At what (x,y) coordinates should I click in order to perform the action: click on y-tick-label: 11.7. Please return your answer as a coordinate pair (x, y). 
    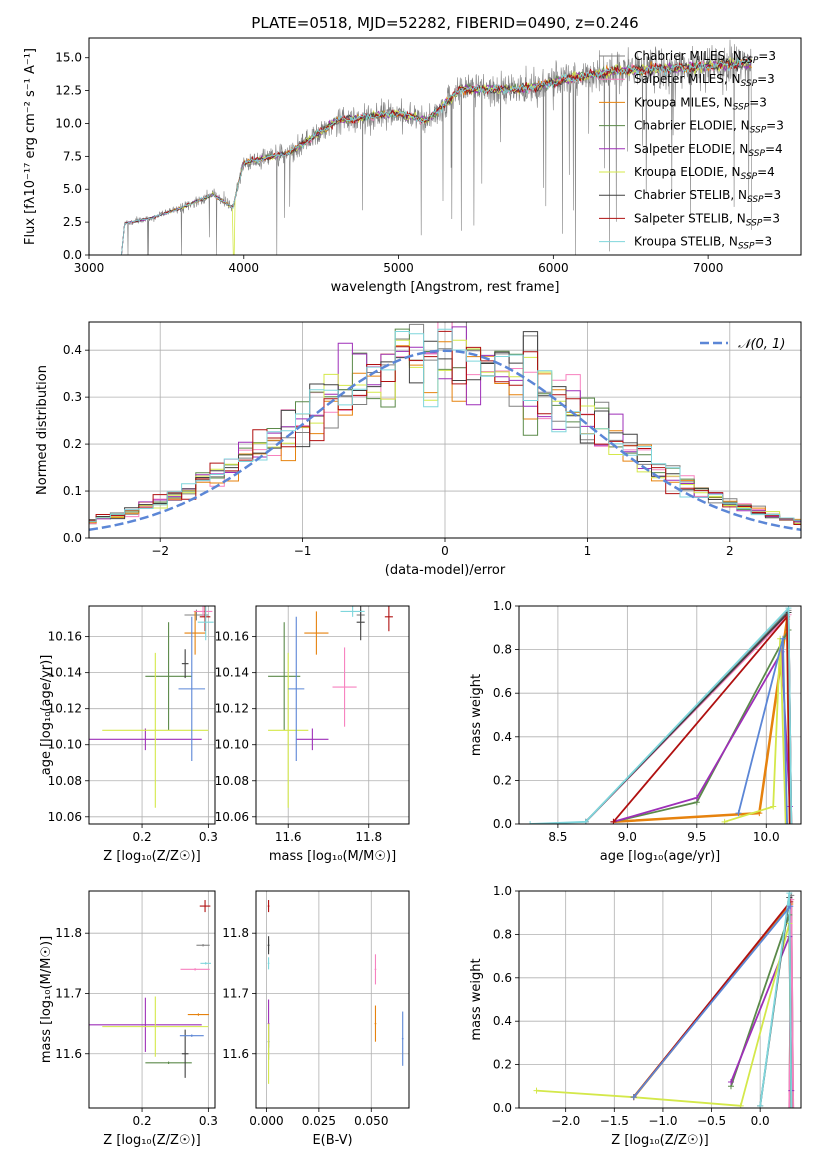
    Looking at the image, I should click on (235, 993).